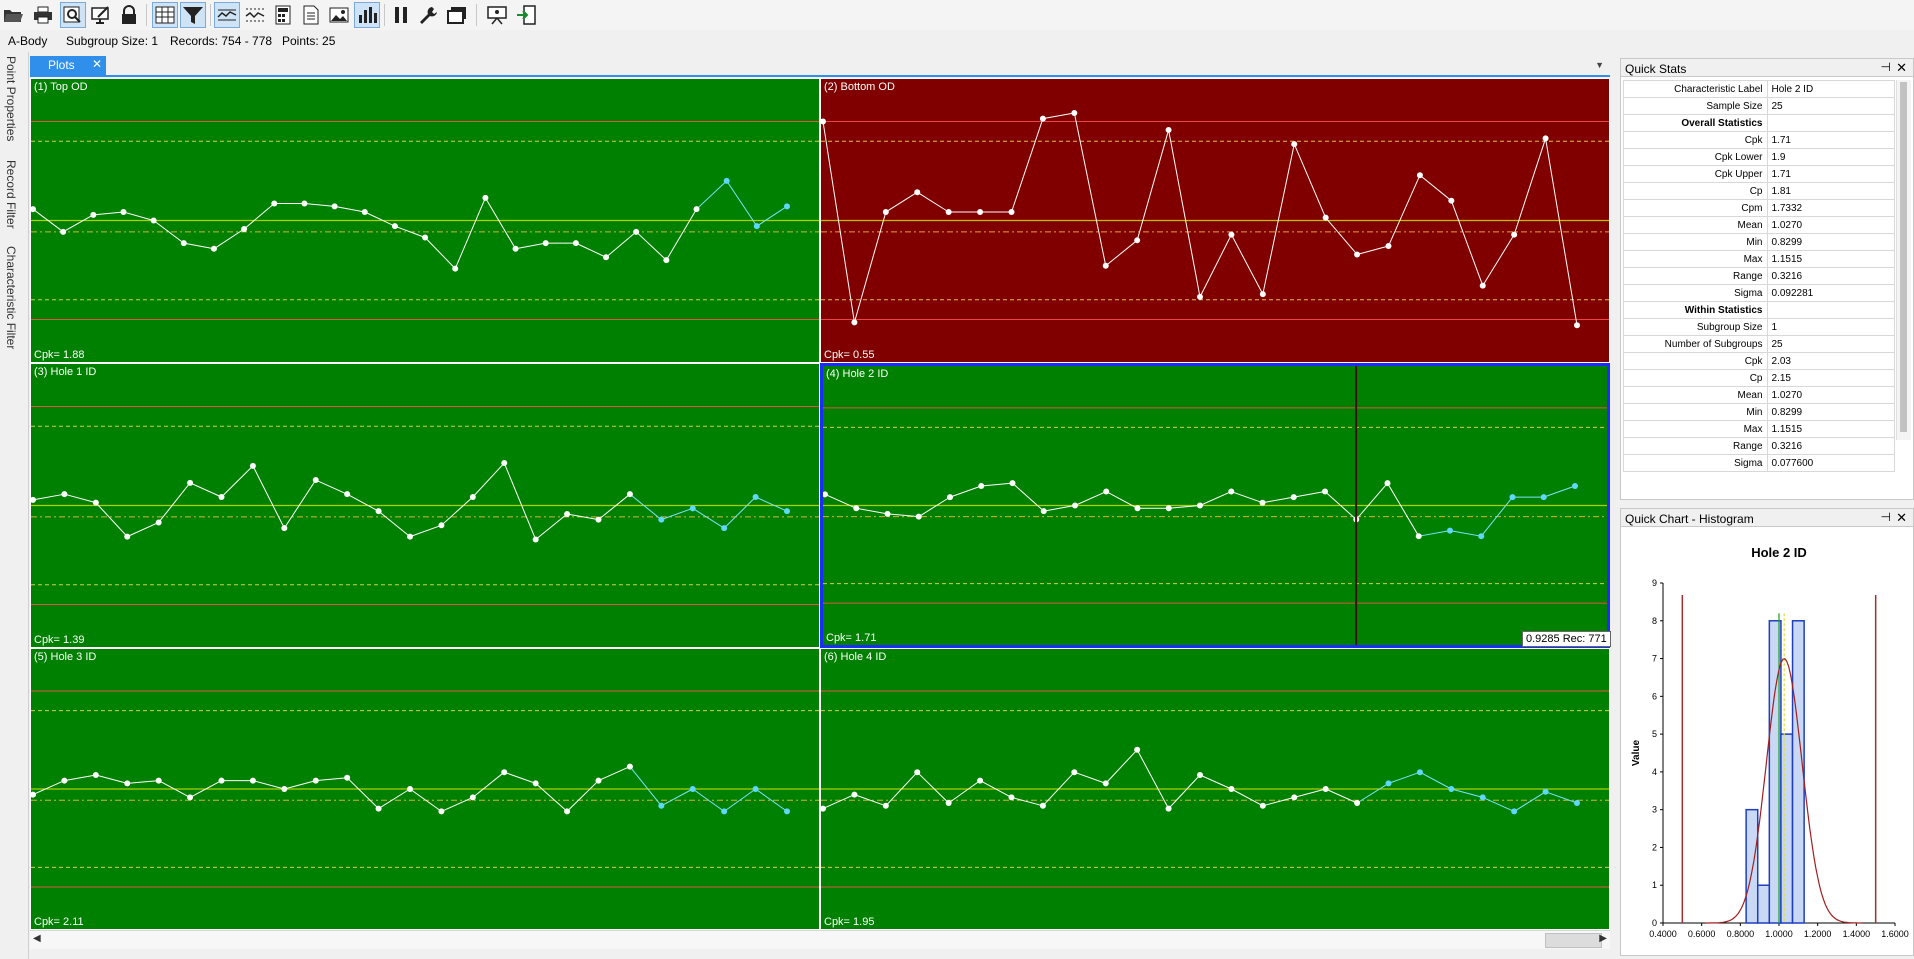 The image size is (1914, 959). Describe the element at coordinates (73, 15) in the screenshot. I see `zoom-icon` at that location.